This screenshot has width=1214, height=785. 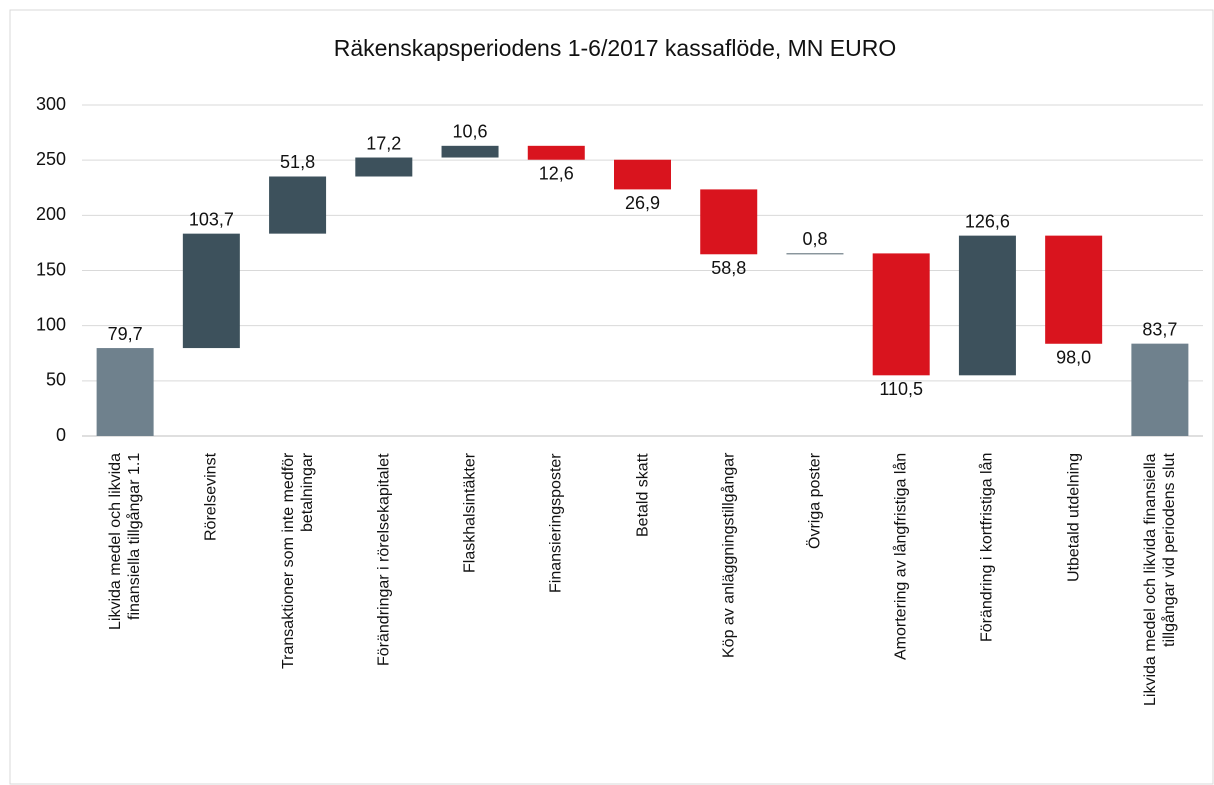 I want to click on data-label: 10,6, so click(x=470, y=132).